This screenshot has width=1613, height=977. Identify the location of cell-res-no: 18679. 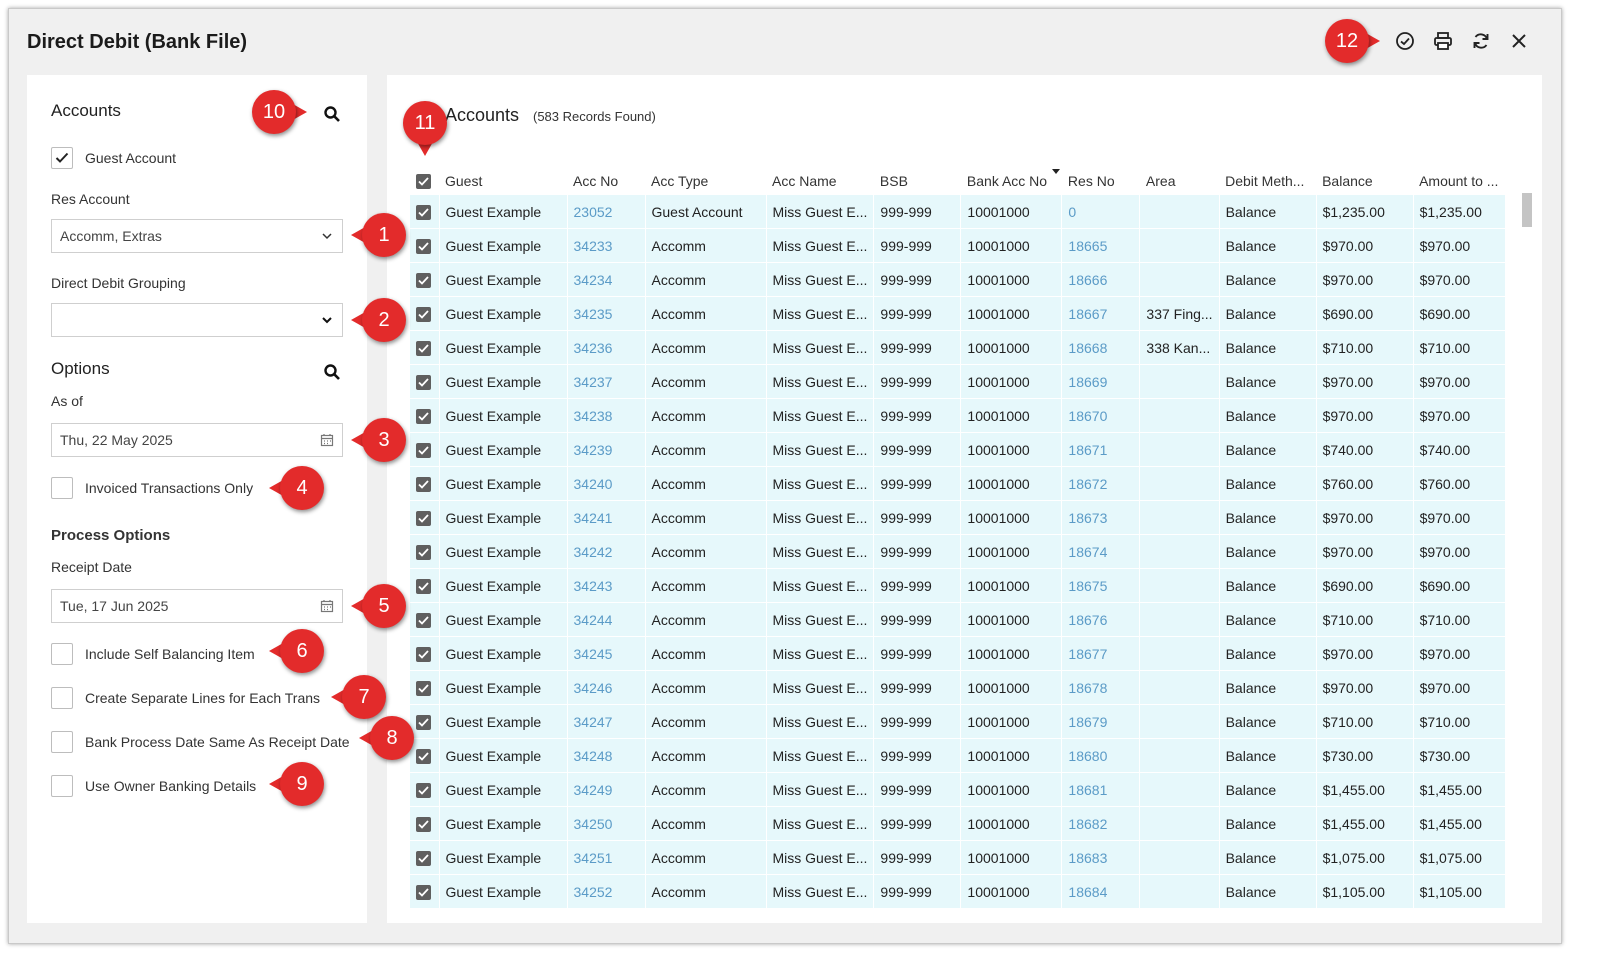
(1101, 721).